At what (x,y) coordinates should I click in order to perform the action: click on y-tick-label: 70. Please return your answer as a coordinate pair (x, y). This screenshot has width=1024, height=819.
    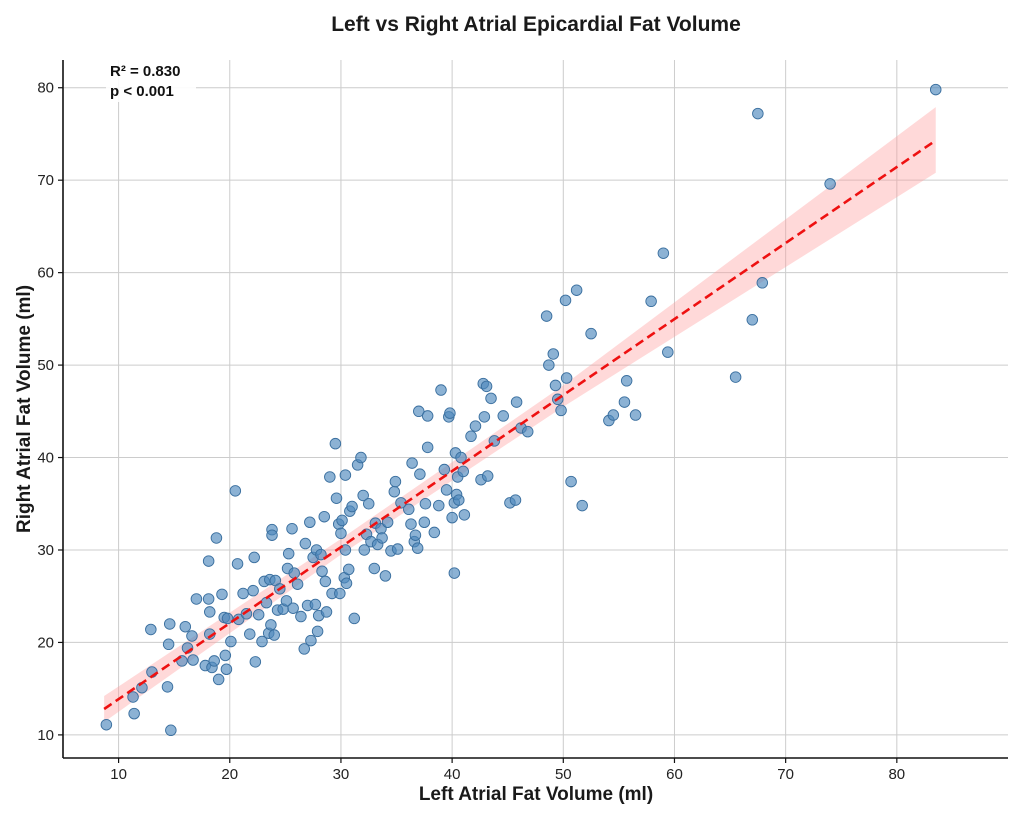
    Looking at the image, I should click on (45, 180).